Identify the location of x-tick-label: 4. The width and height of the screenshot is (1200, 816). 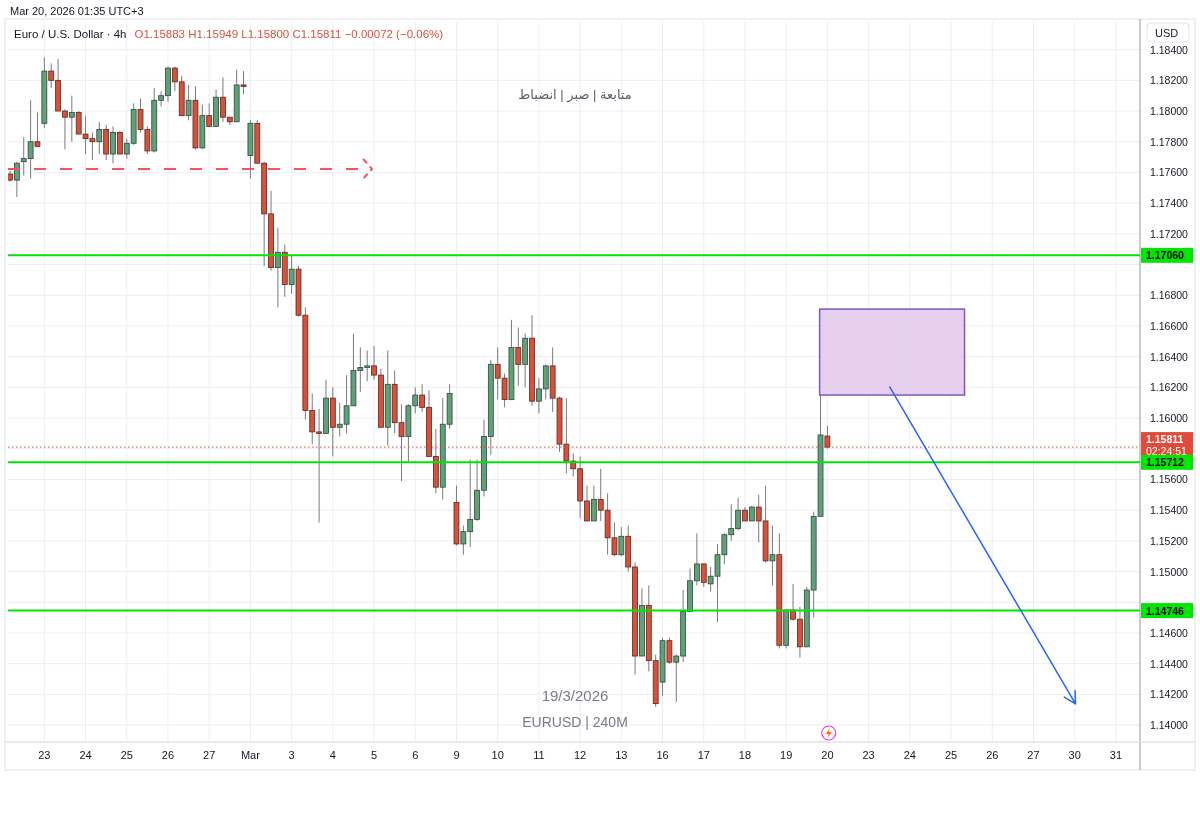
(332, 755).